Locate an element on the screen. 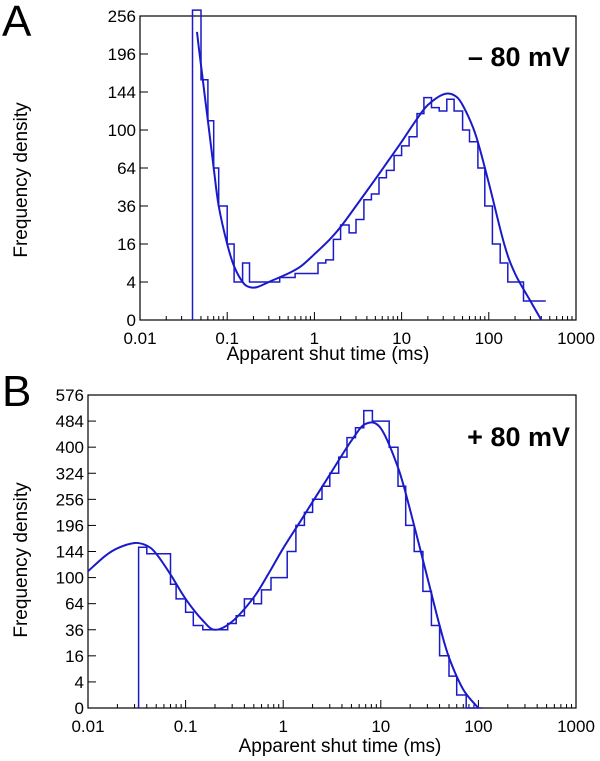 The height and width of the screenshot is (761, 600). panel-b-y-tick-label: 100 is located at coordinates (70, 578).